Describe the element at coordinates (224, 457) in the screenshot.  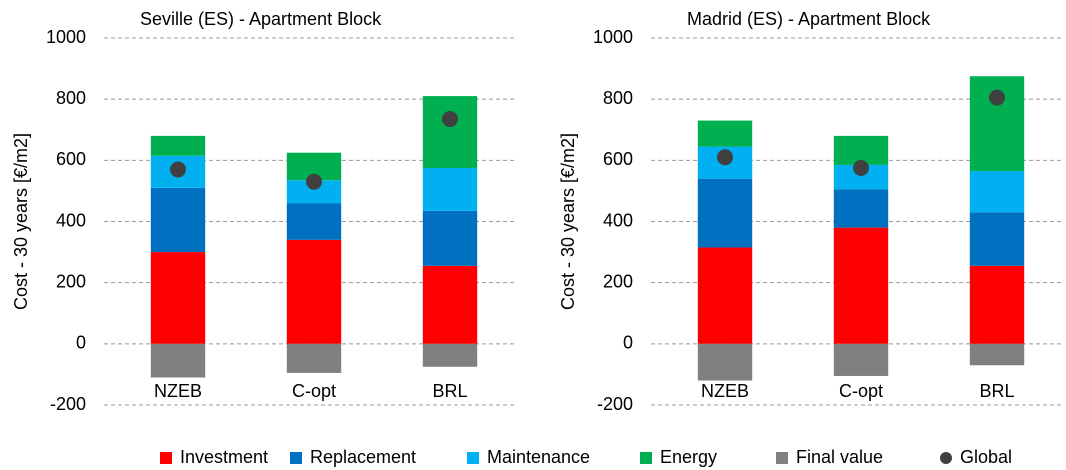
I see `legend-label: Investment` at that location.